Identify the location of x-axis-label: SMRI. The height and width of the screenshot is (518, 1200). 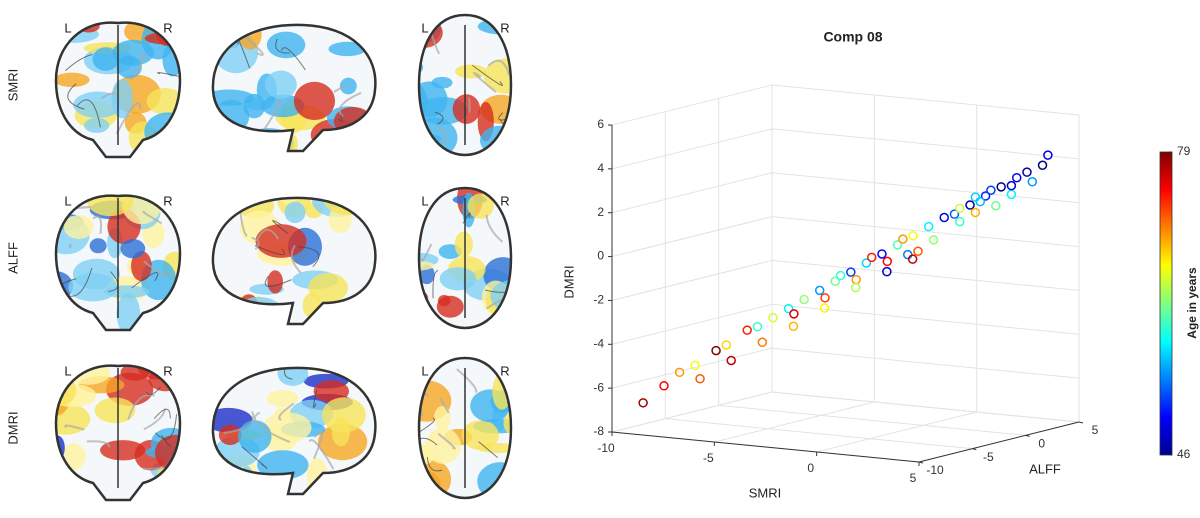
(765, 492).